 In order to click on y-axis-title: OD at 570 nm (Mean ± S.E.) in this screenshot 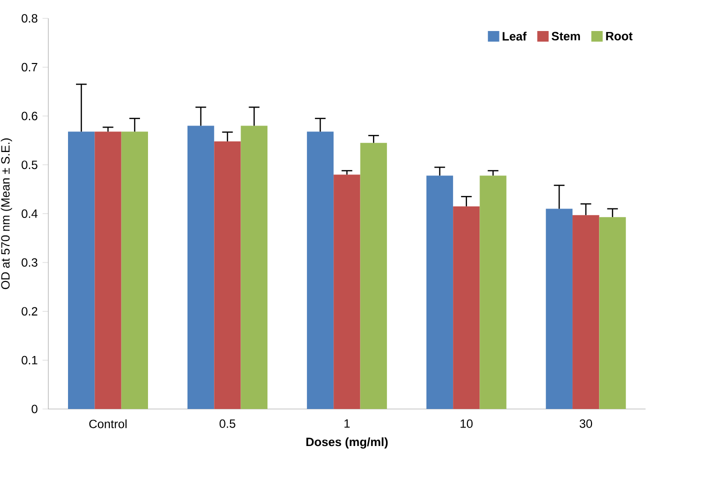, I will do `click(6, 214)`.